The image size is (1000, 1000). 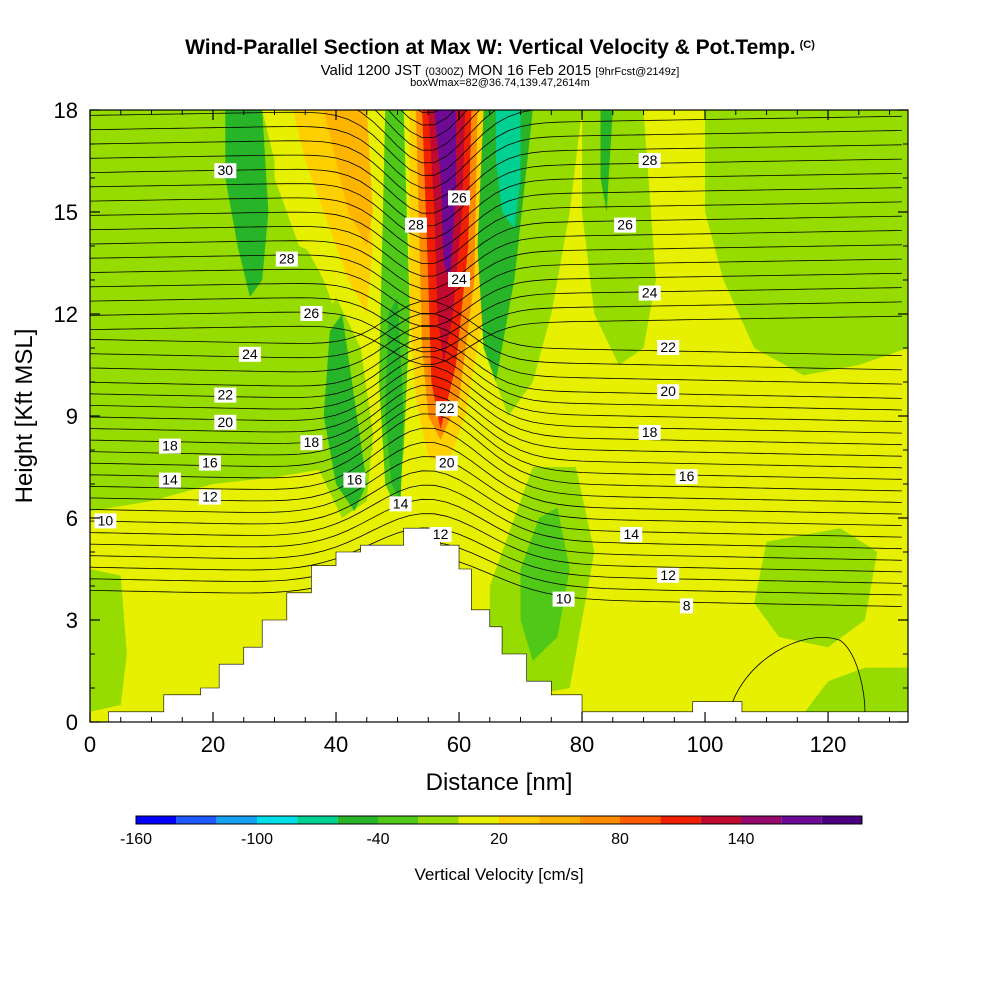 What do you see at coordinates (852, 694) in the screenshot?
I see `shade-light-green-bottom-right` at bounding box center [852, 694].